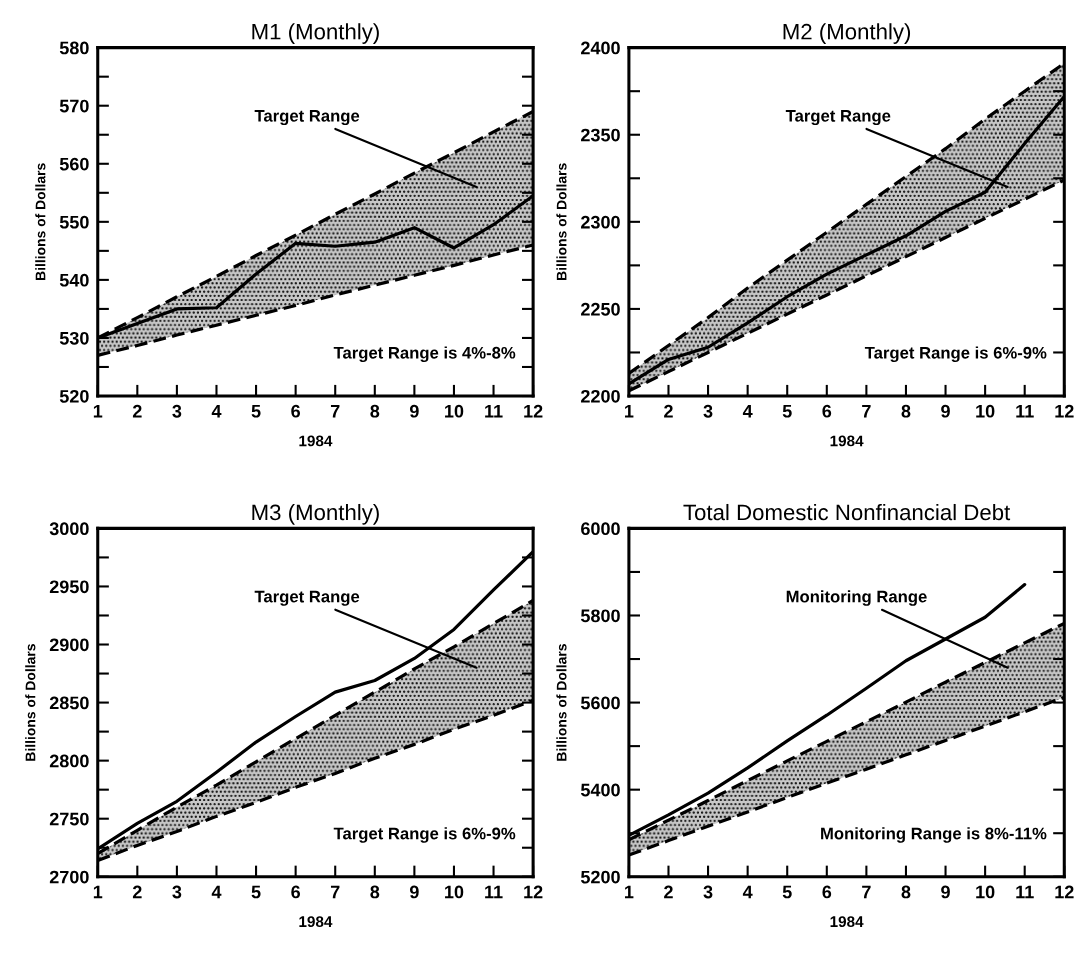 The height and width of the screenshot is (953, 1086). Describe the element at coordinates (934, 835) in the screenshot. I see `annotation: Monitoring Range is 8%-11%` at that location.